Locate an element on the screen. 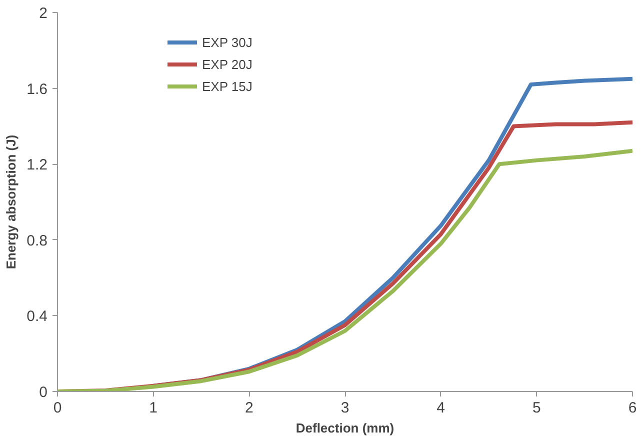 The width and height of the screenshot is (644, 438). x-tick-label: 5 is located at coordinates (536, 408).